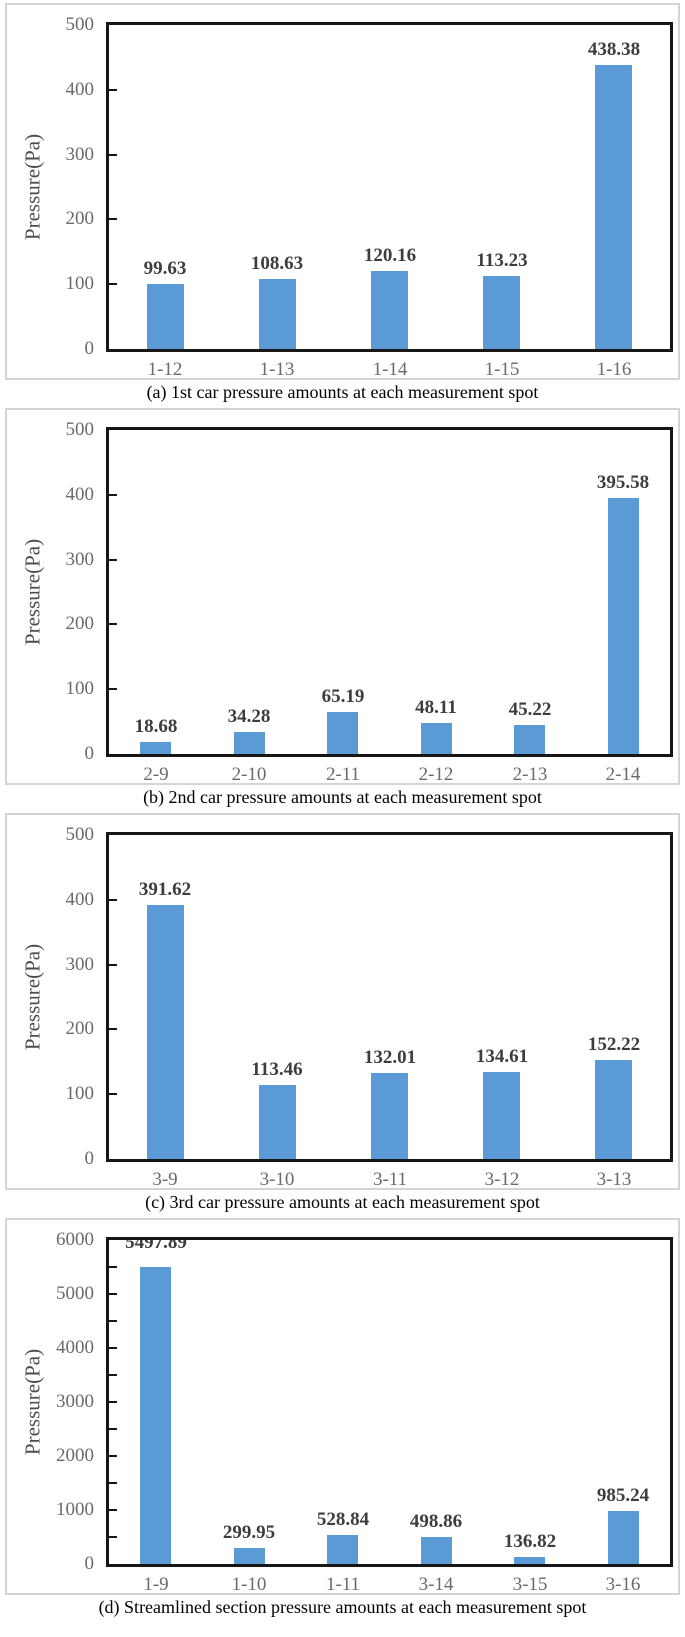 The height and width of the screenshot is (1637, 685). What do you see at coordinates (436, 1521) in the screenshot?
I see `bar-value-label: 498.86` at bounding box center [436, 1521].